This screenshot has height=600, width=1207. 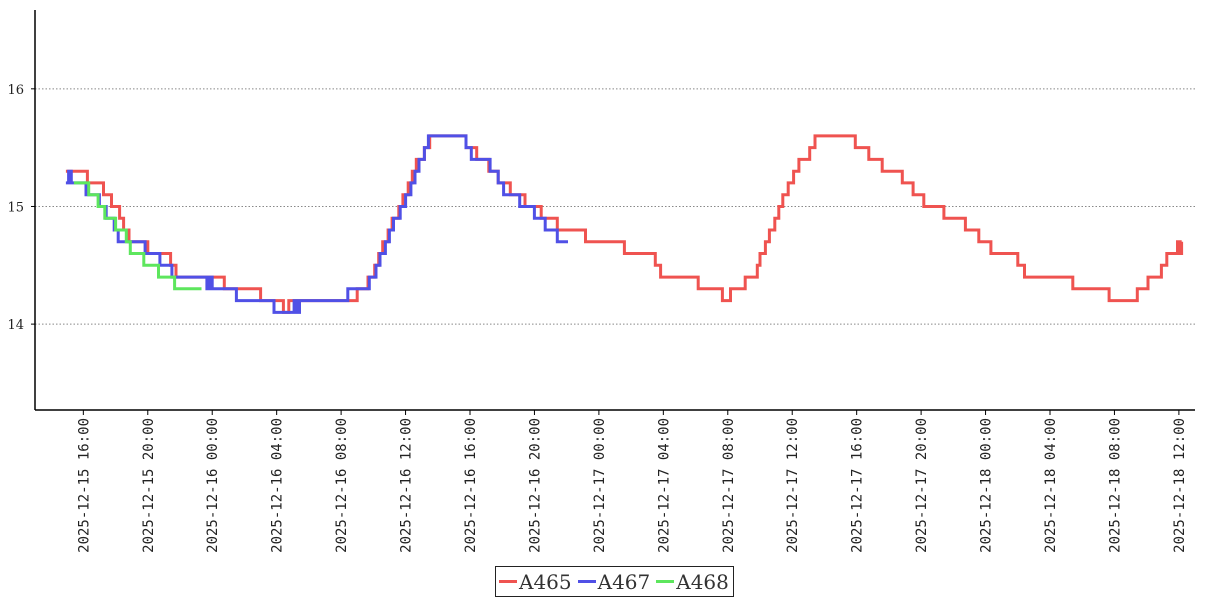 I want to click on x-tick-label: 2025-12-15 20:00, so click(x=149, y=485).